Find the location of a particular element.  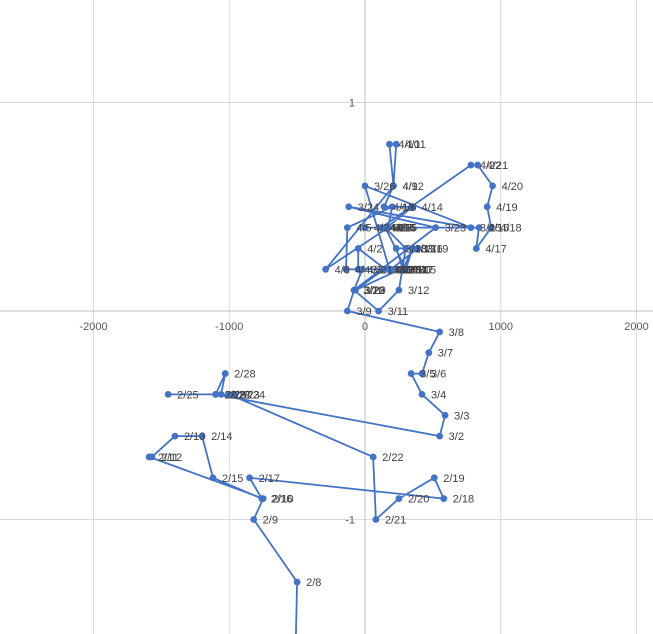

data-label: 3/18 is located at coordinates (415, 249).